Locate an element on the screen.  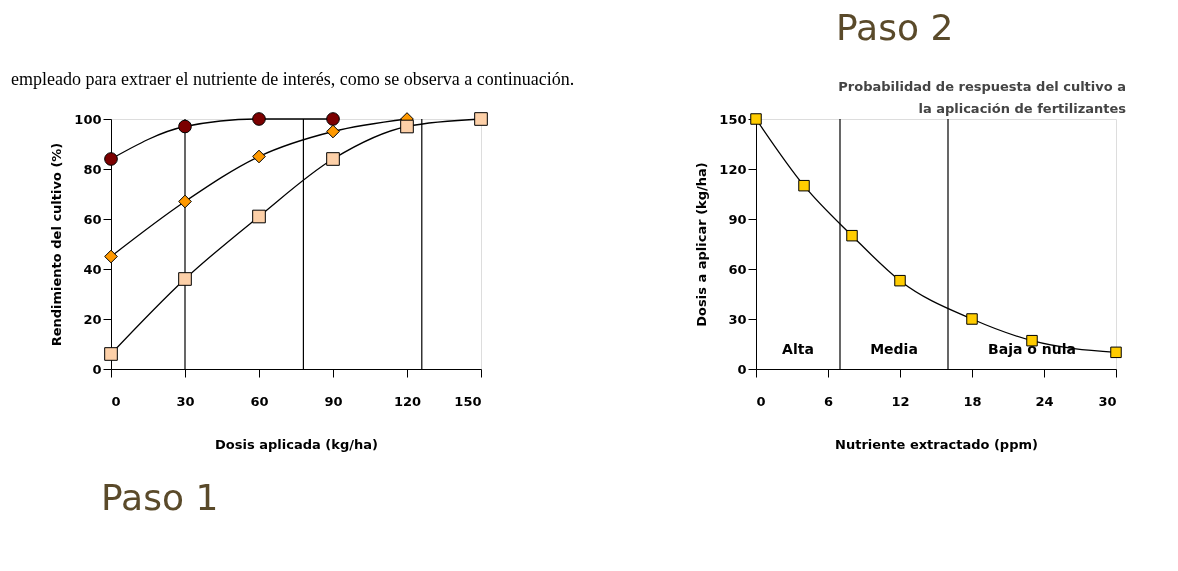
y-tick-label: 150 is located at coordinates (733, 119).